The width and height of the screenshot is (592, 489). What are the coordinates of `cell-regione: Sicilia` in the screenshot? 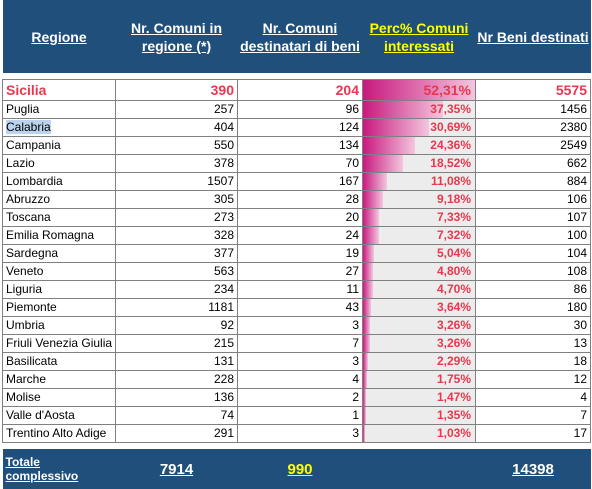 It's located at (59, 90).